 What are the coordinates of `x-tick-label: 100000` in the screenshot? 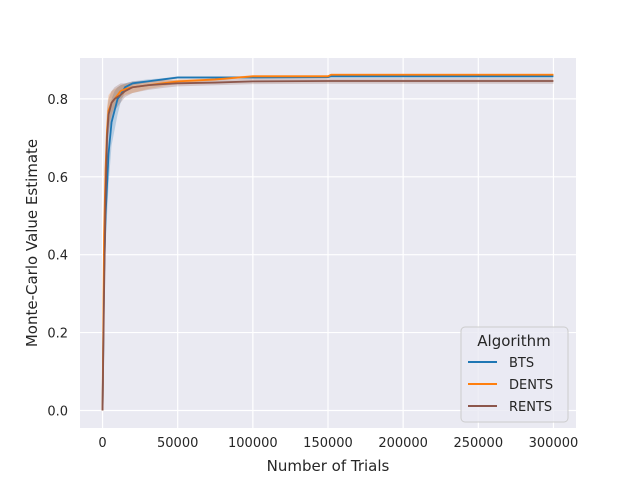 It's located at (253, 443).